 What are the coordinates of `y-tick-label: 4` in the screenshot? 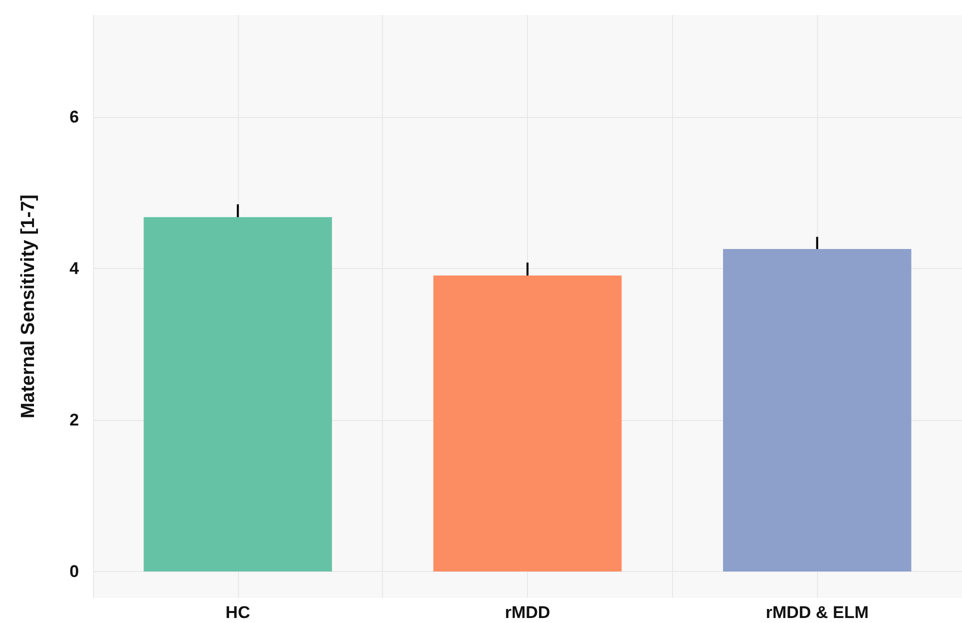 It's located at (75, 268).